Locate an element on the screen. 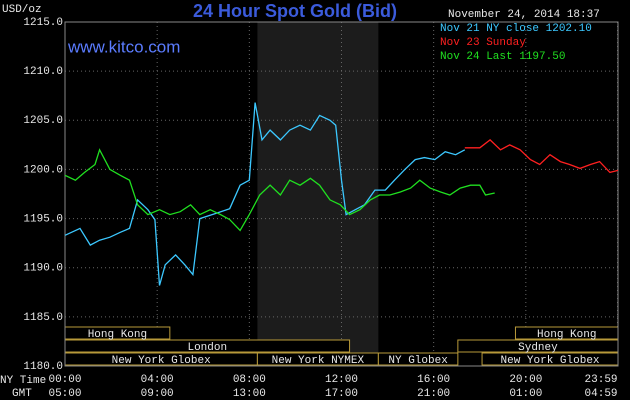 Image resolution: width=630 pixels, height=400 pixels. timestamp: November 24, 2014 18:37 is located at coordinates (524, 15).